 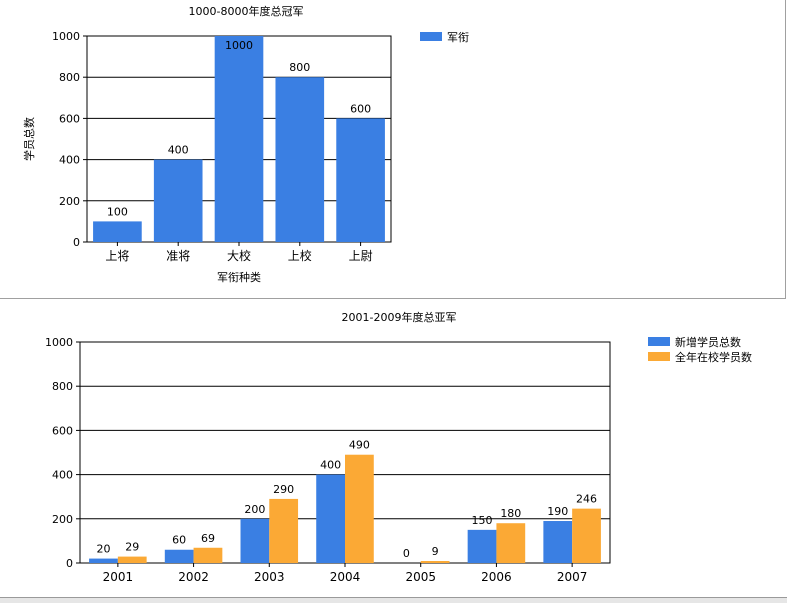 I want to click on data-label: 290, so click(x=283, y=489).